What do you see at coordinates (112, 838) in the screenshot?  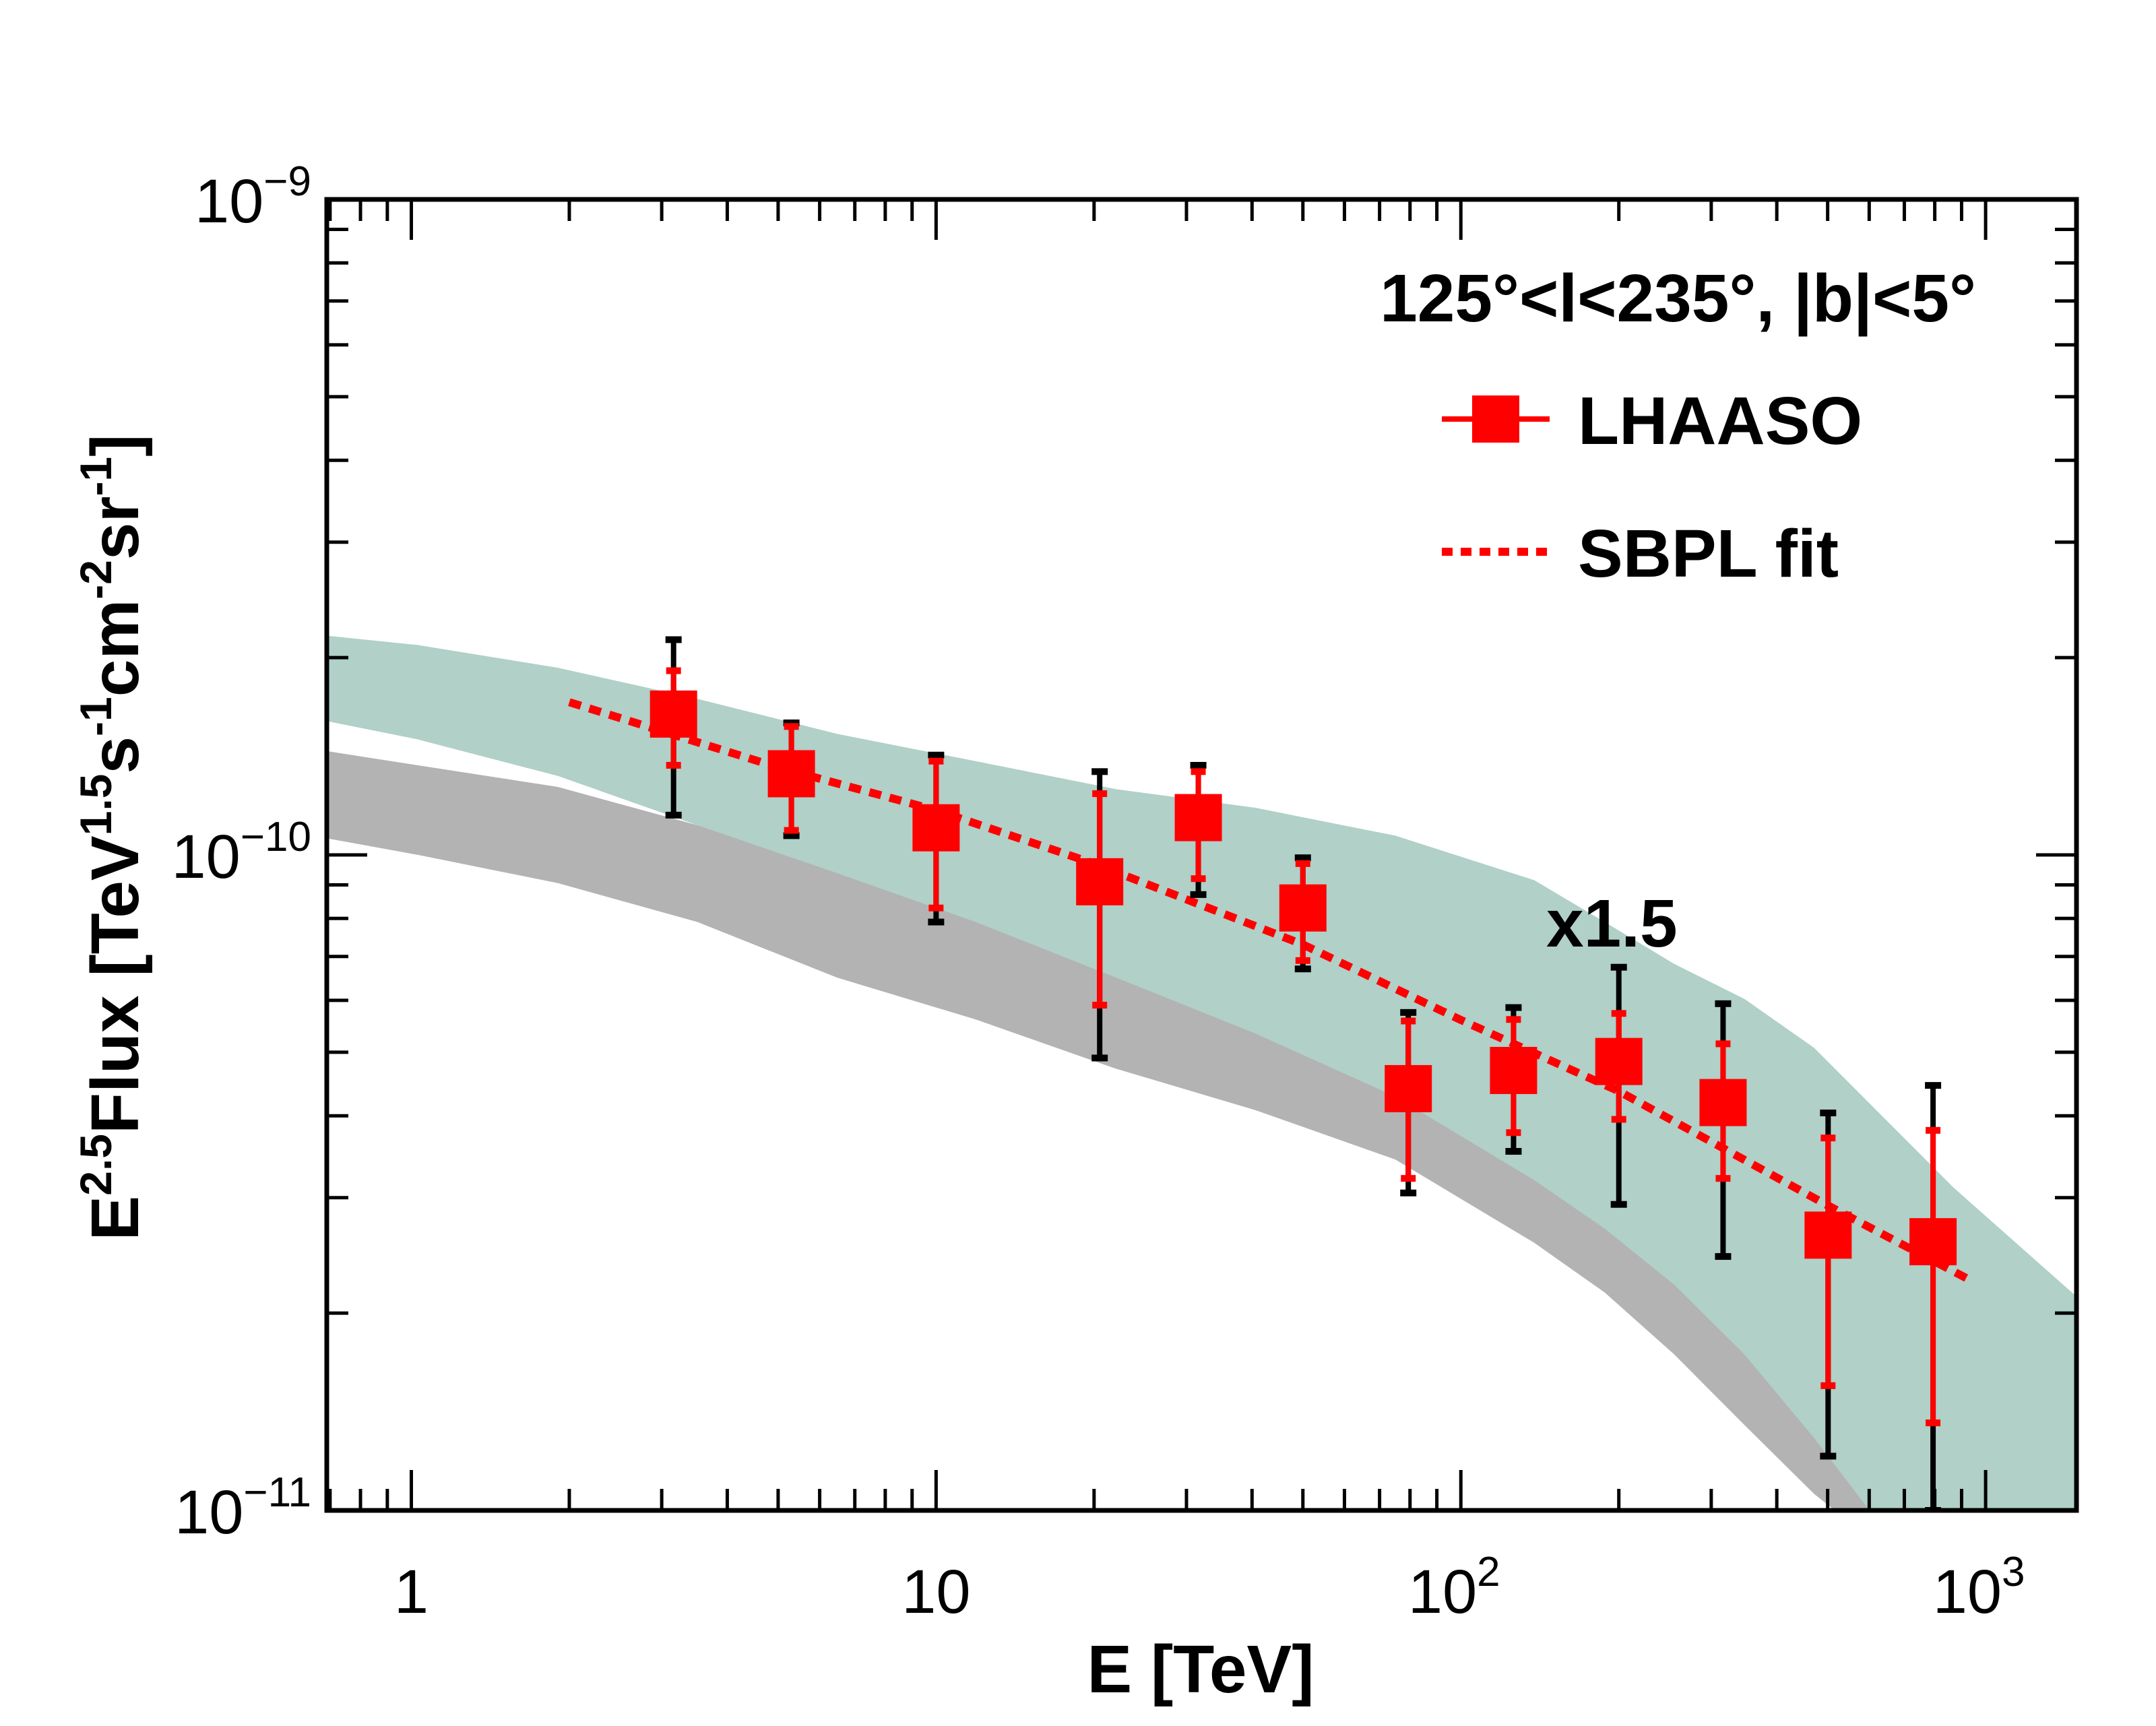 I see `y-axis-title: E2.5Flux [TeV1.5s-1cm-2sr-1]` at bounding box center [112, 838].